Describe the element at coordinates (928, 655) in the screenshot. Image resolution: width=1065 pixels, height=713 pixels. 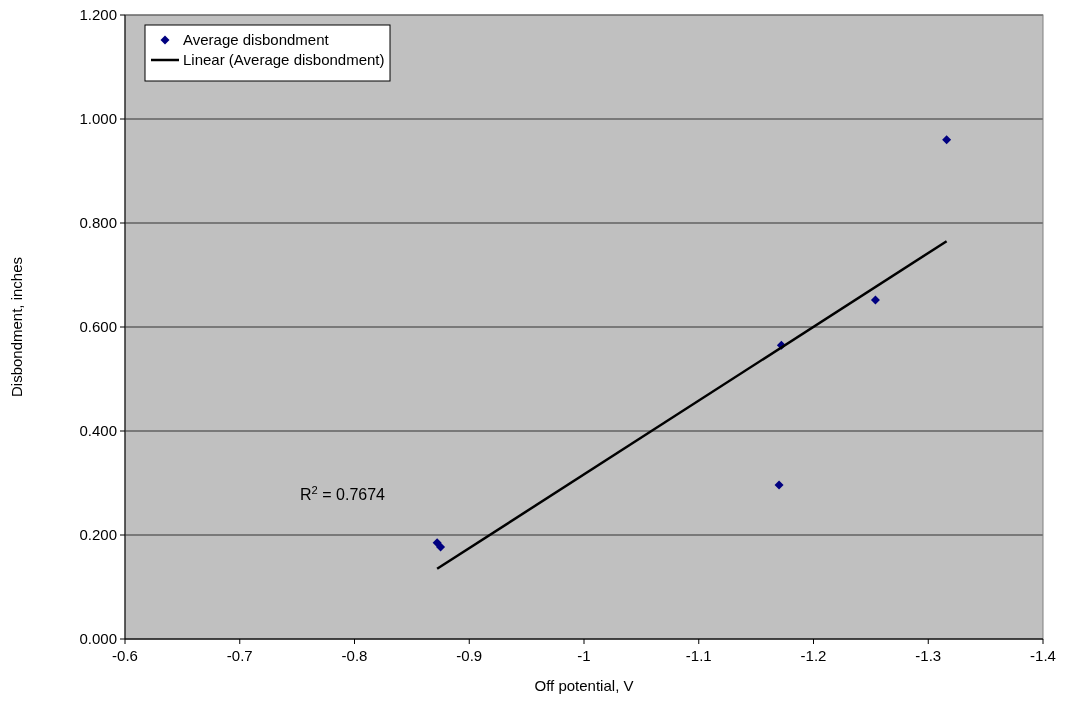
I see `x-tick-label: -1.3` at that location.